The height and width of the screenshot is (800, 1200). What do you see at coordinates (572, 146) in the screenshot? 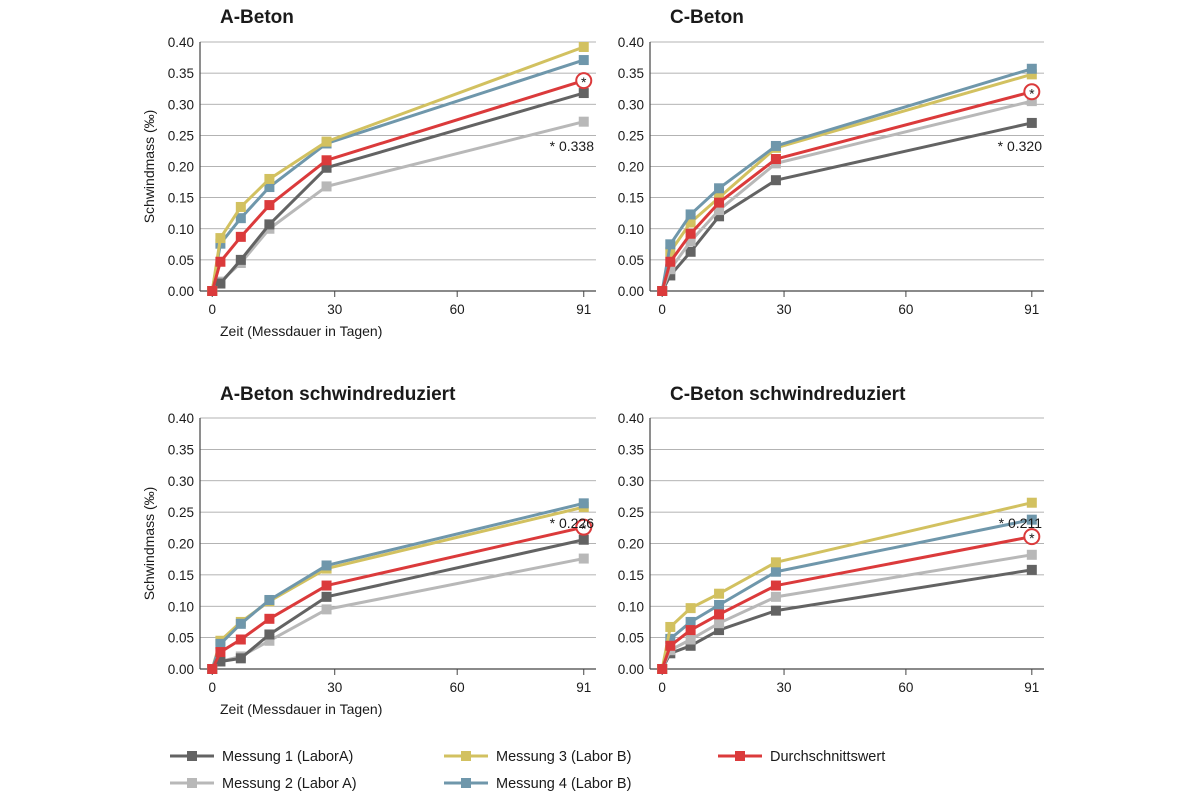
I see `average-annotation: * 0.338` at bounding box center [572, 146].